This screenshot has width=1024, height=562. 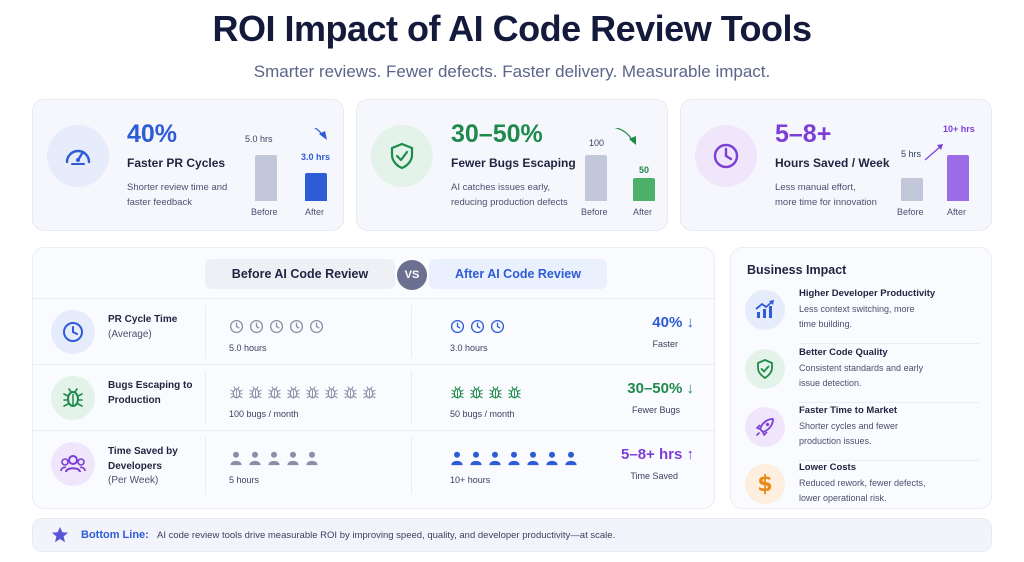 What do you see at coordinates (264, 414) in the screenshot?
I see `before-value: 100 bugs / month` at bounding box center [264, 414].